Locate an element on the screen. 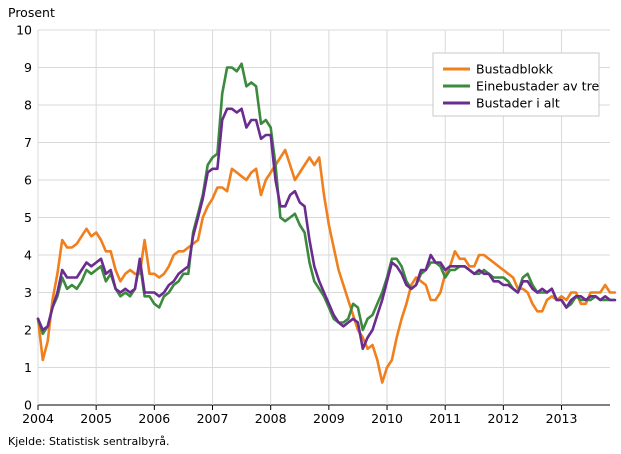 Image resolution: width=621 pixels, height=454 pixels. y-tick-label: 0 is located at coordinates (28, 405).